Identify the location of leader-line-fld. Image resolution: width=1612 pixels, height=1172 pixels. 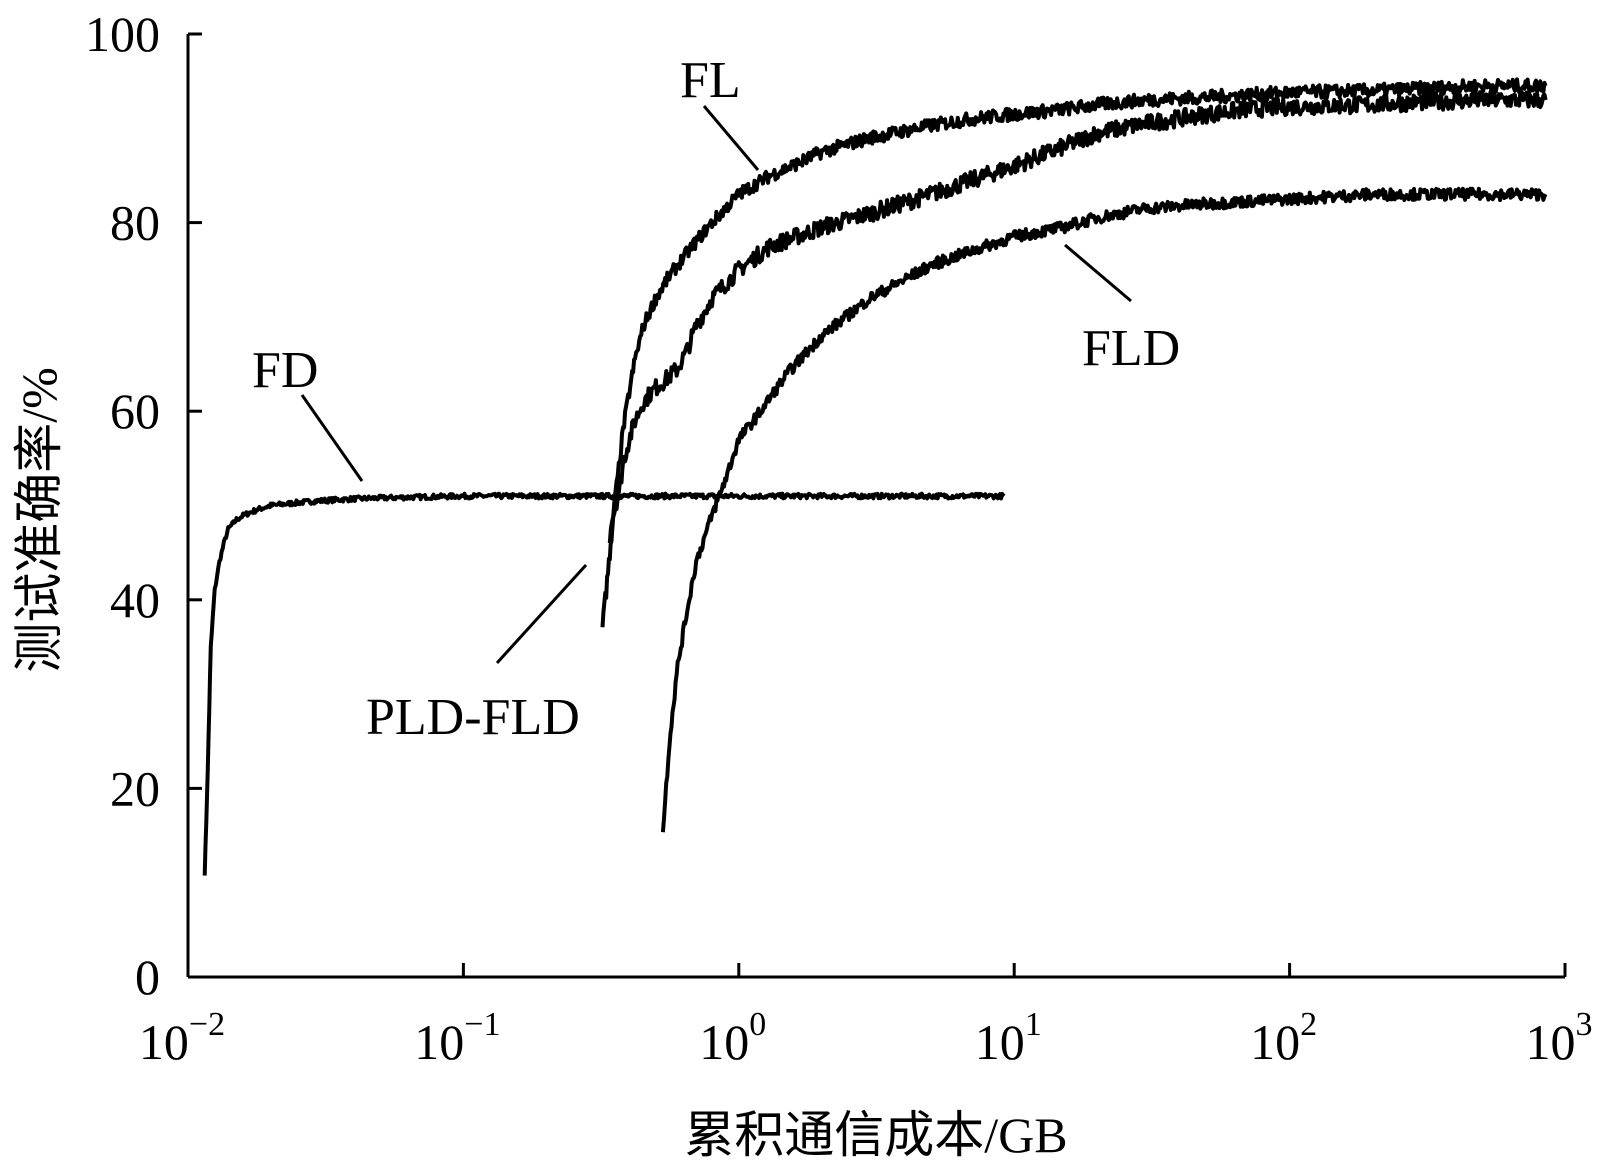
(1098, 273).